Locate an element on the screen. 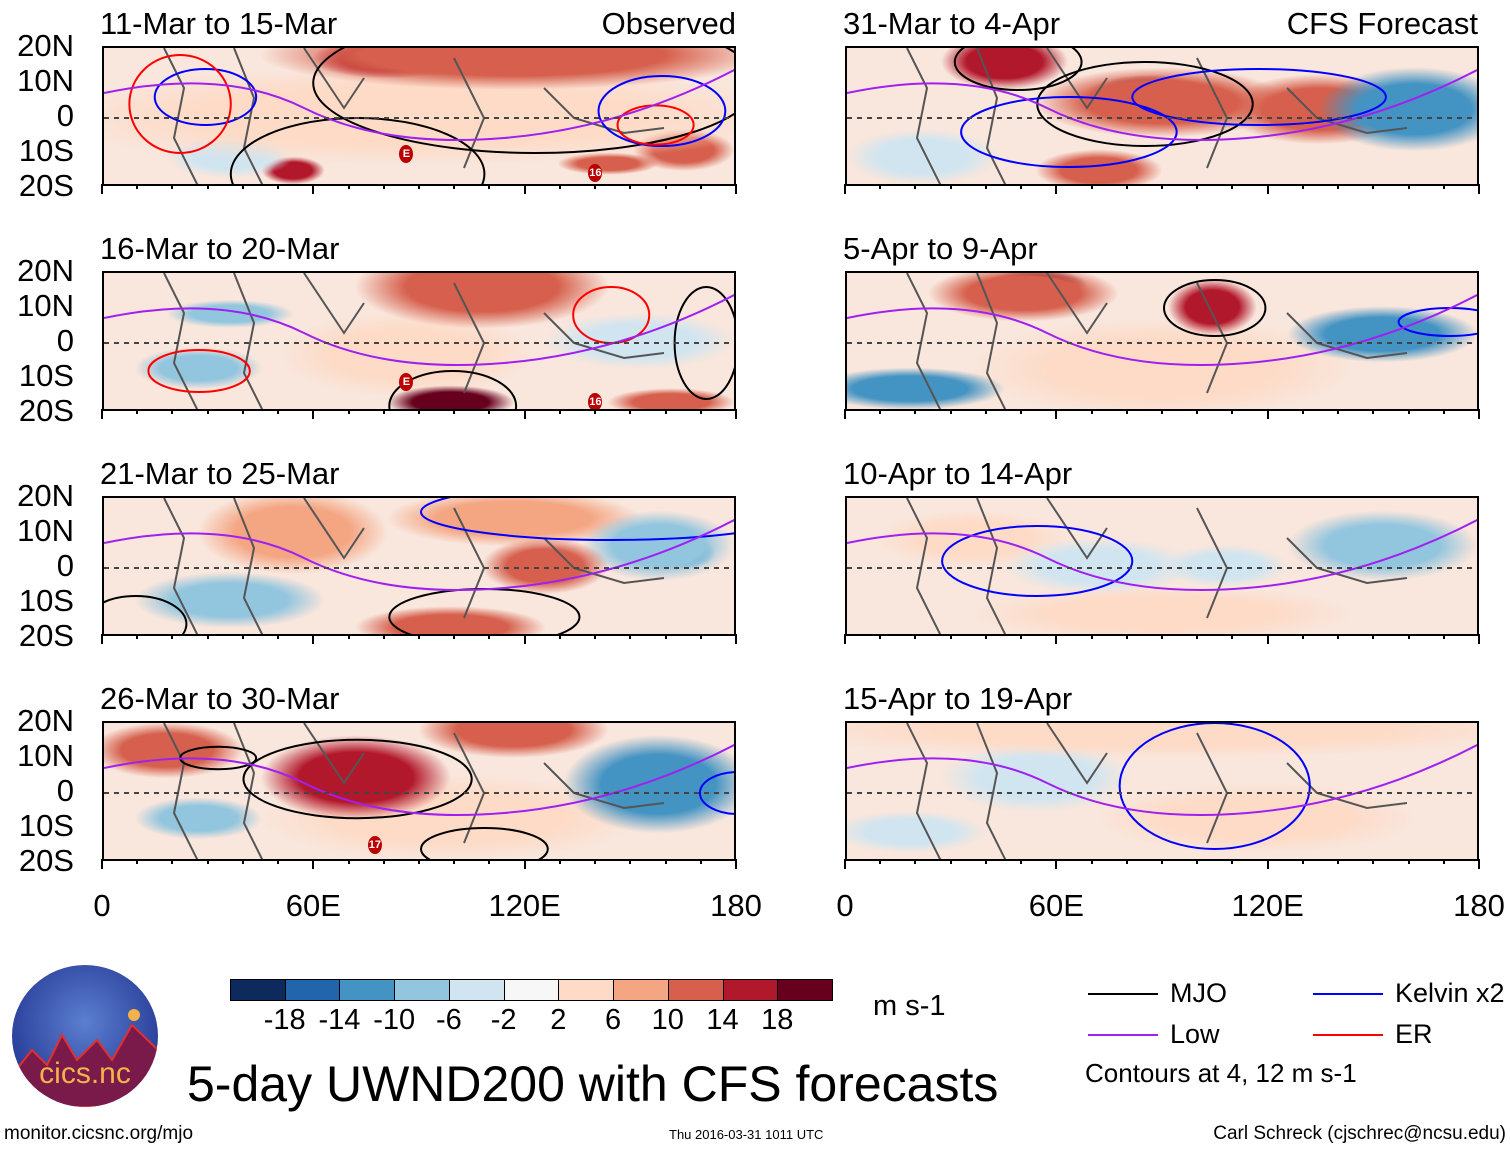  lat-tick-label: 20N is located at coordinates (45, 720).